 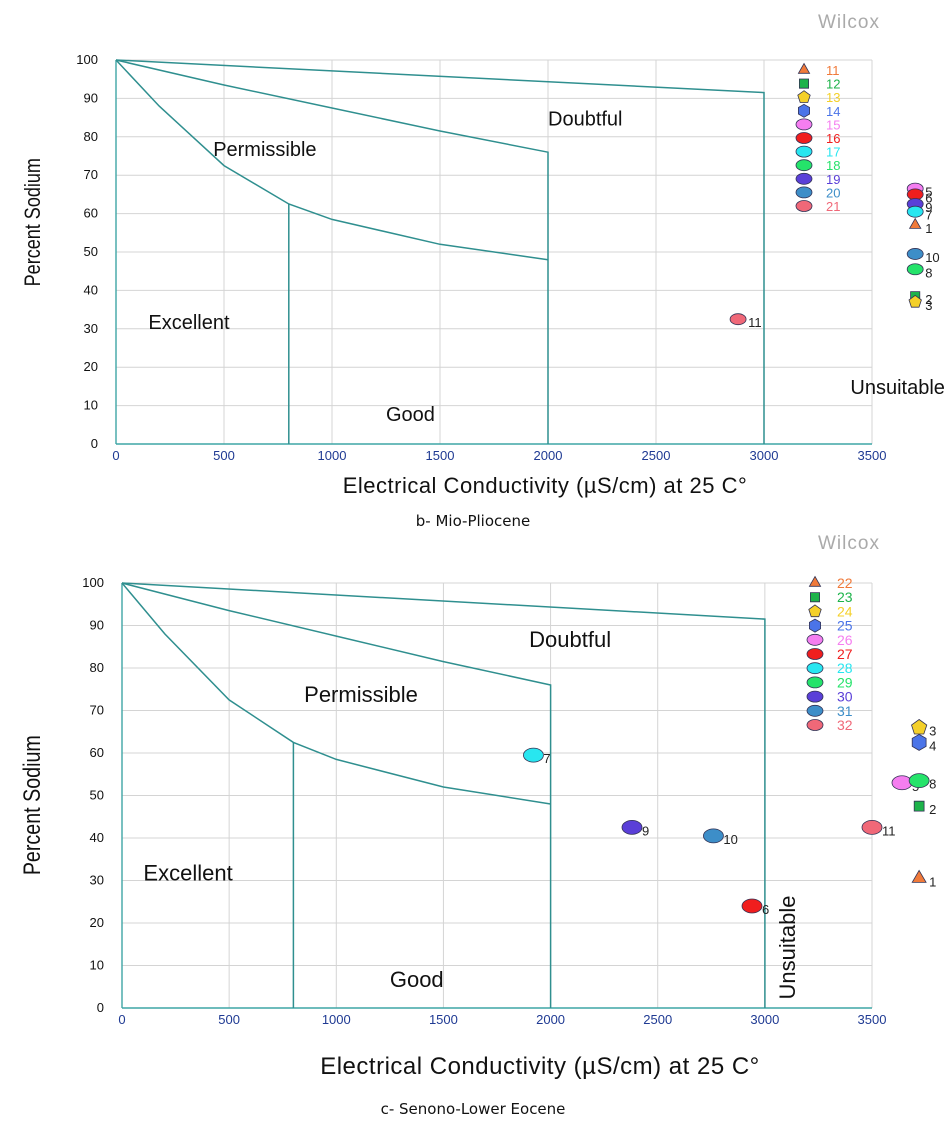 What do you see at coordinates (787, 948) in the screenshot?
I see `class-label-unsuitable: Unsuitable` at bounding box center [787, 948].